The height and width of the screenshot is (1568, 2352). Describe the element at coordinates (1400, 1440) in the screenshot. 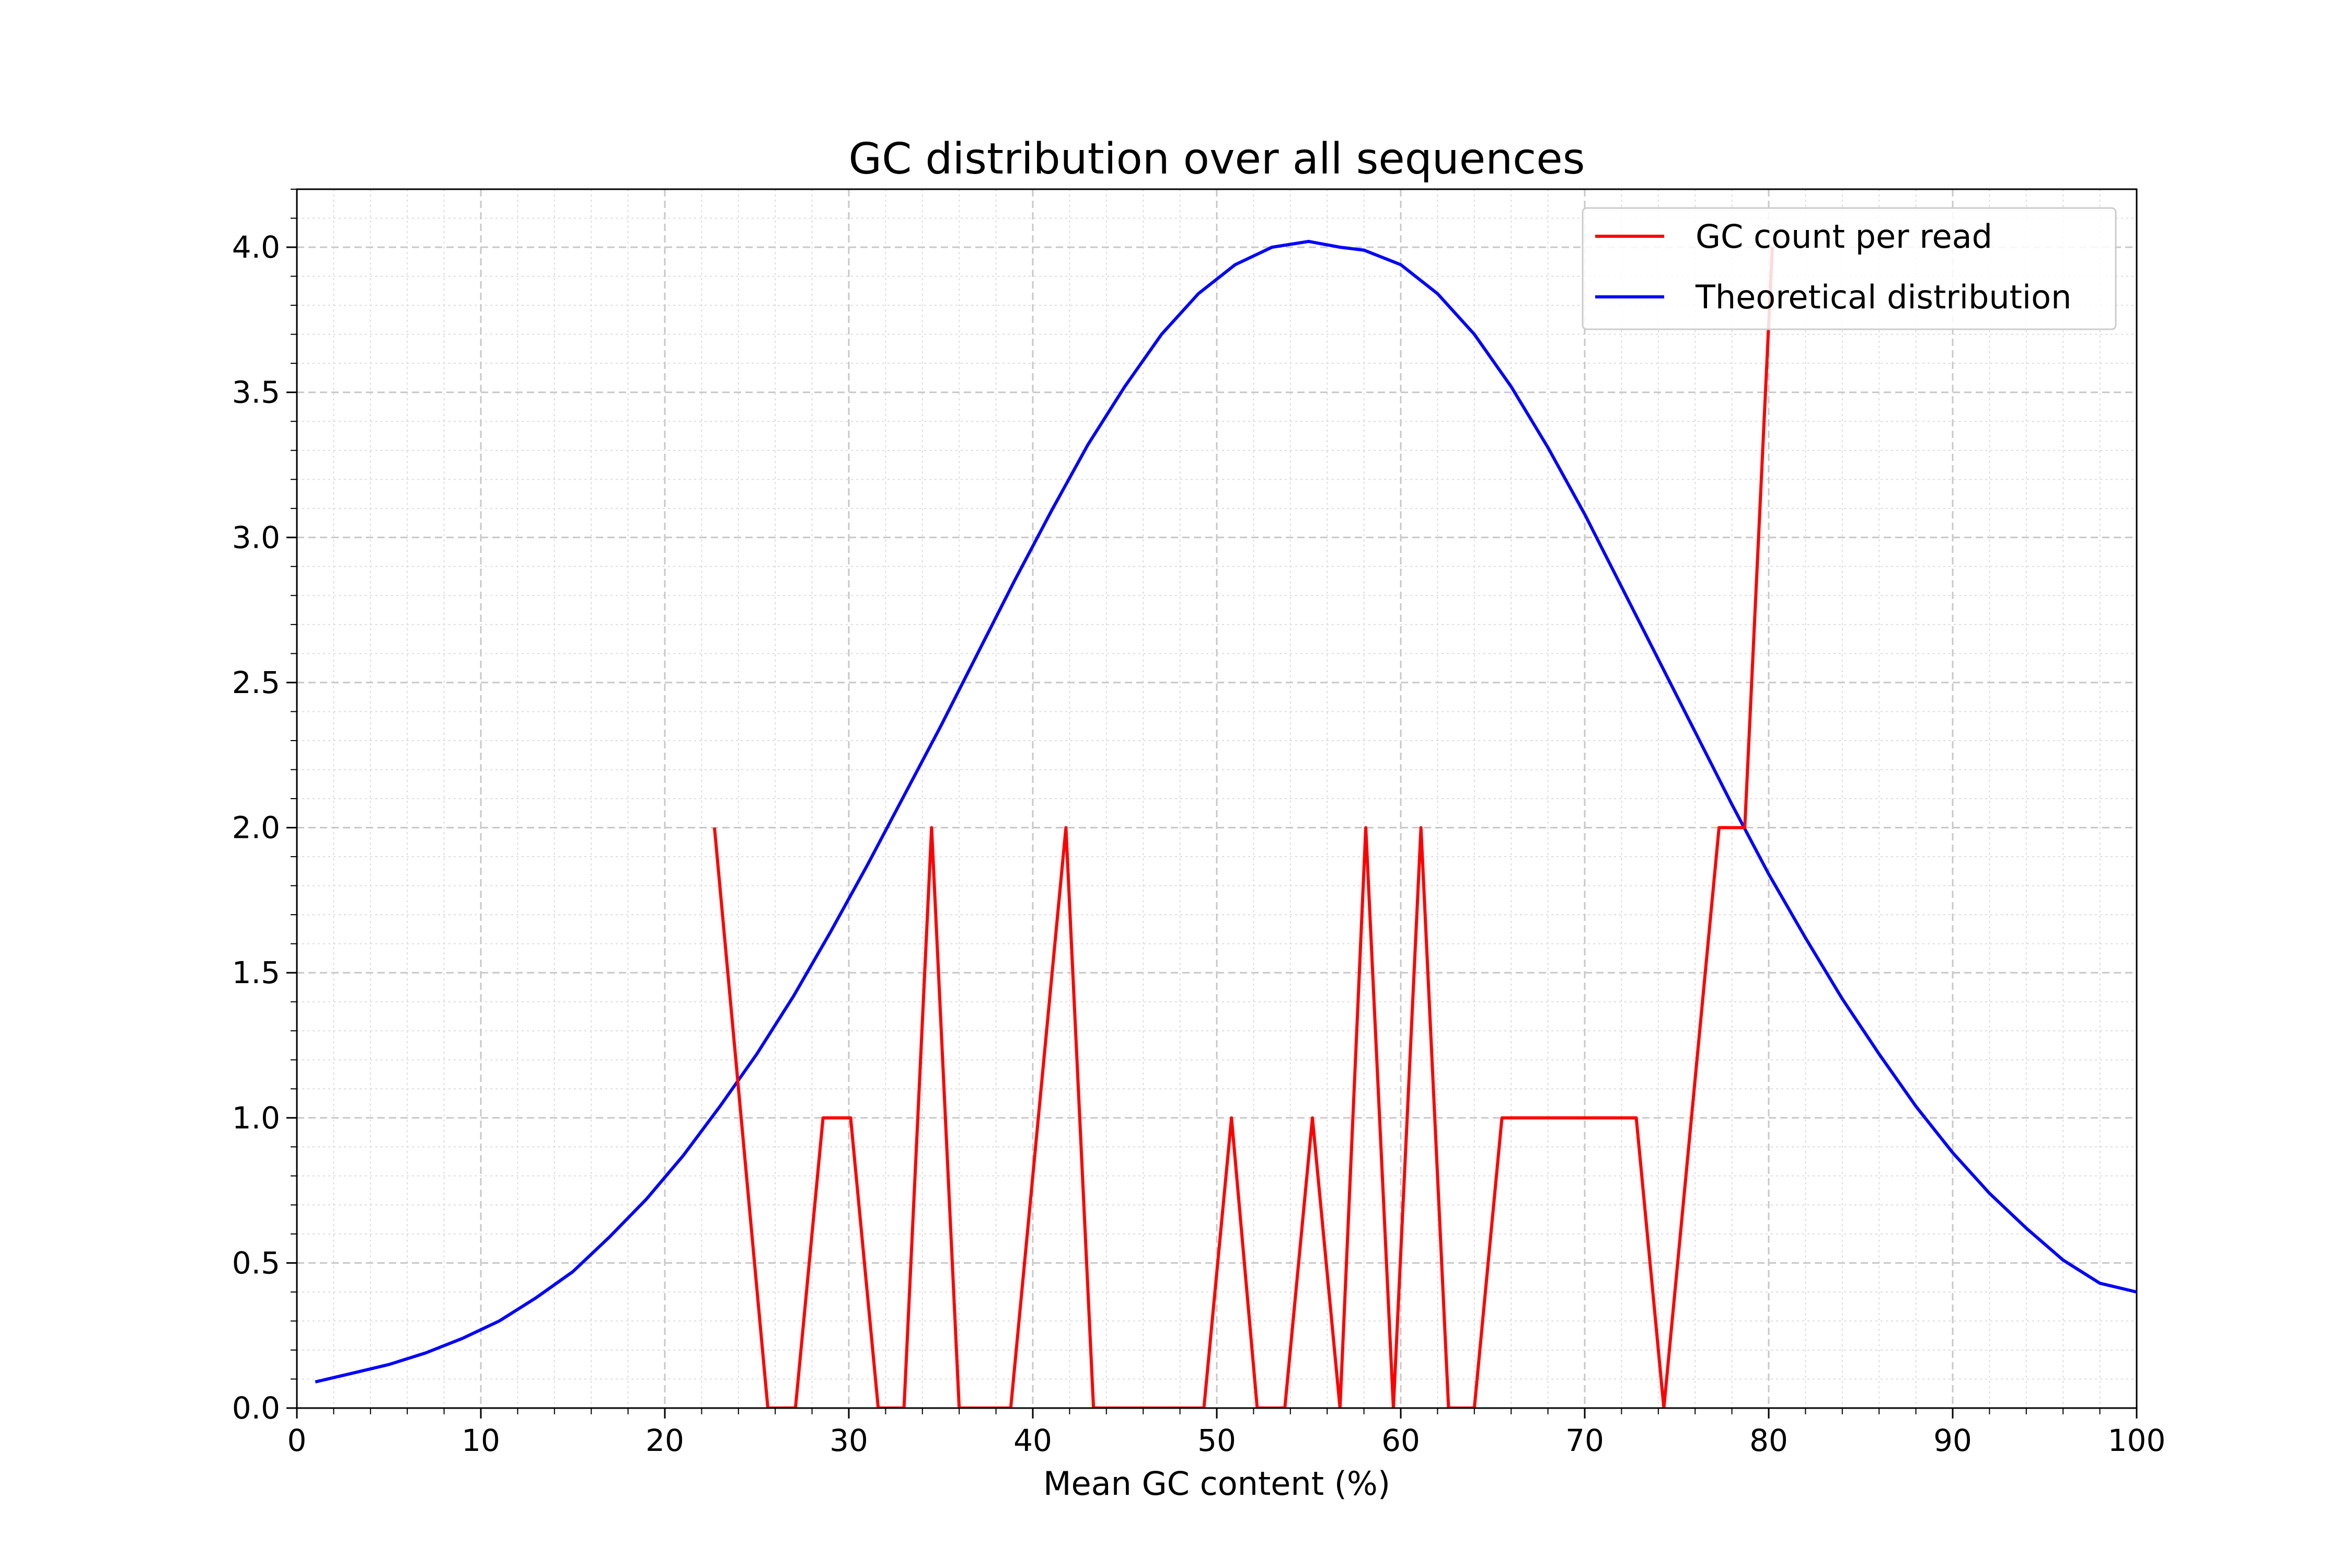

I see `x-tick-label: 60` at that location.